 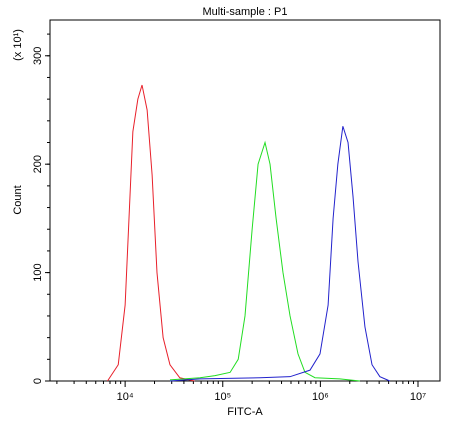 I want to click on y-tick-label: 100, so click(x=38, y=272).